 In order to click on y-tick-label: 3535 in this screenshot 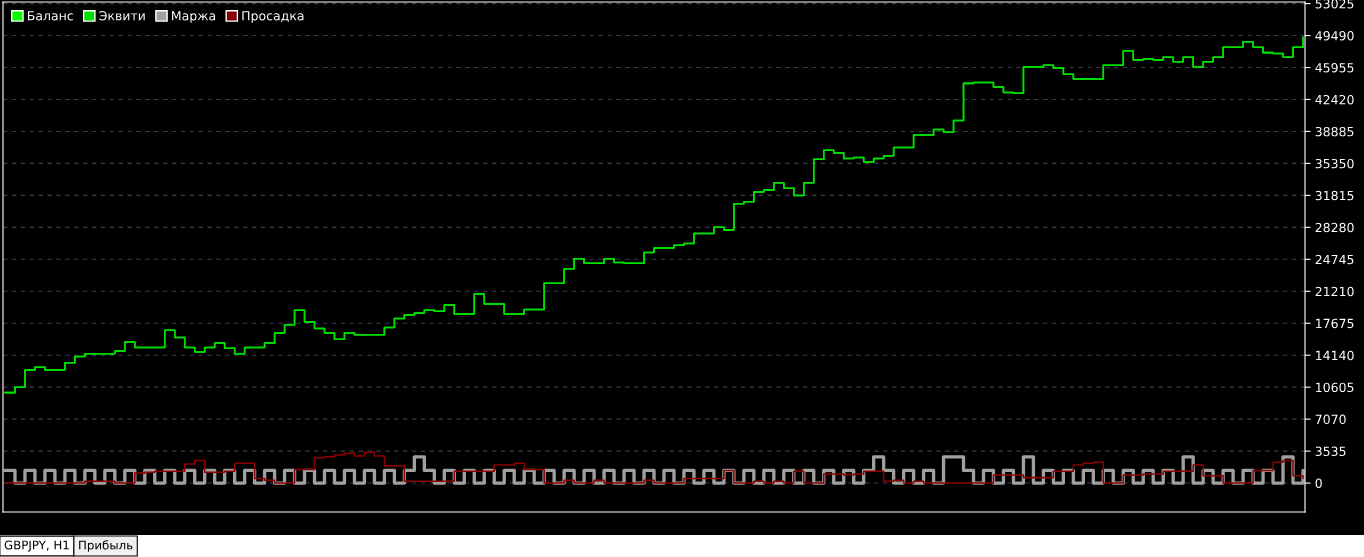, I will do `click(1330, 451)`.